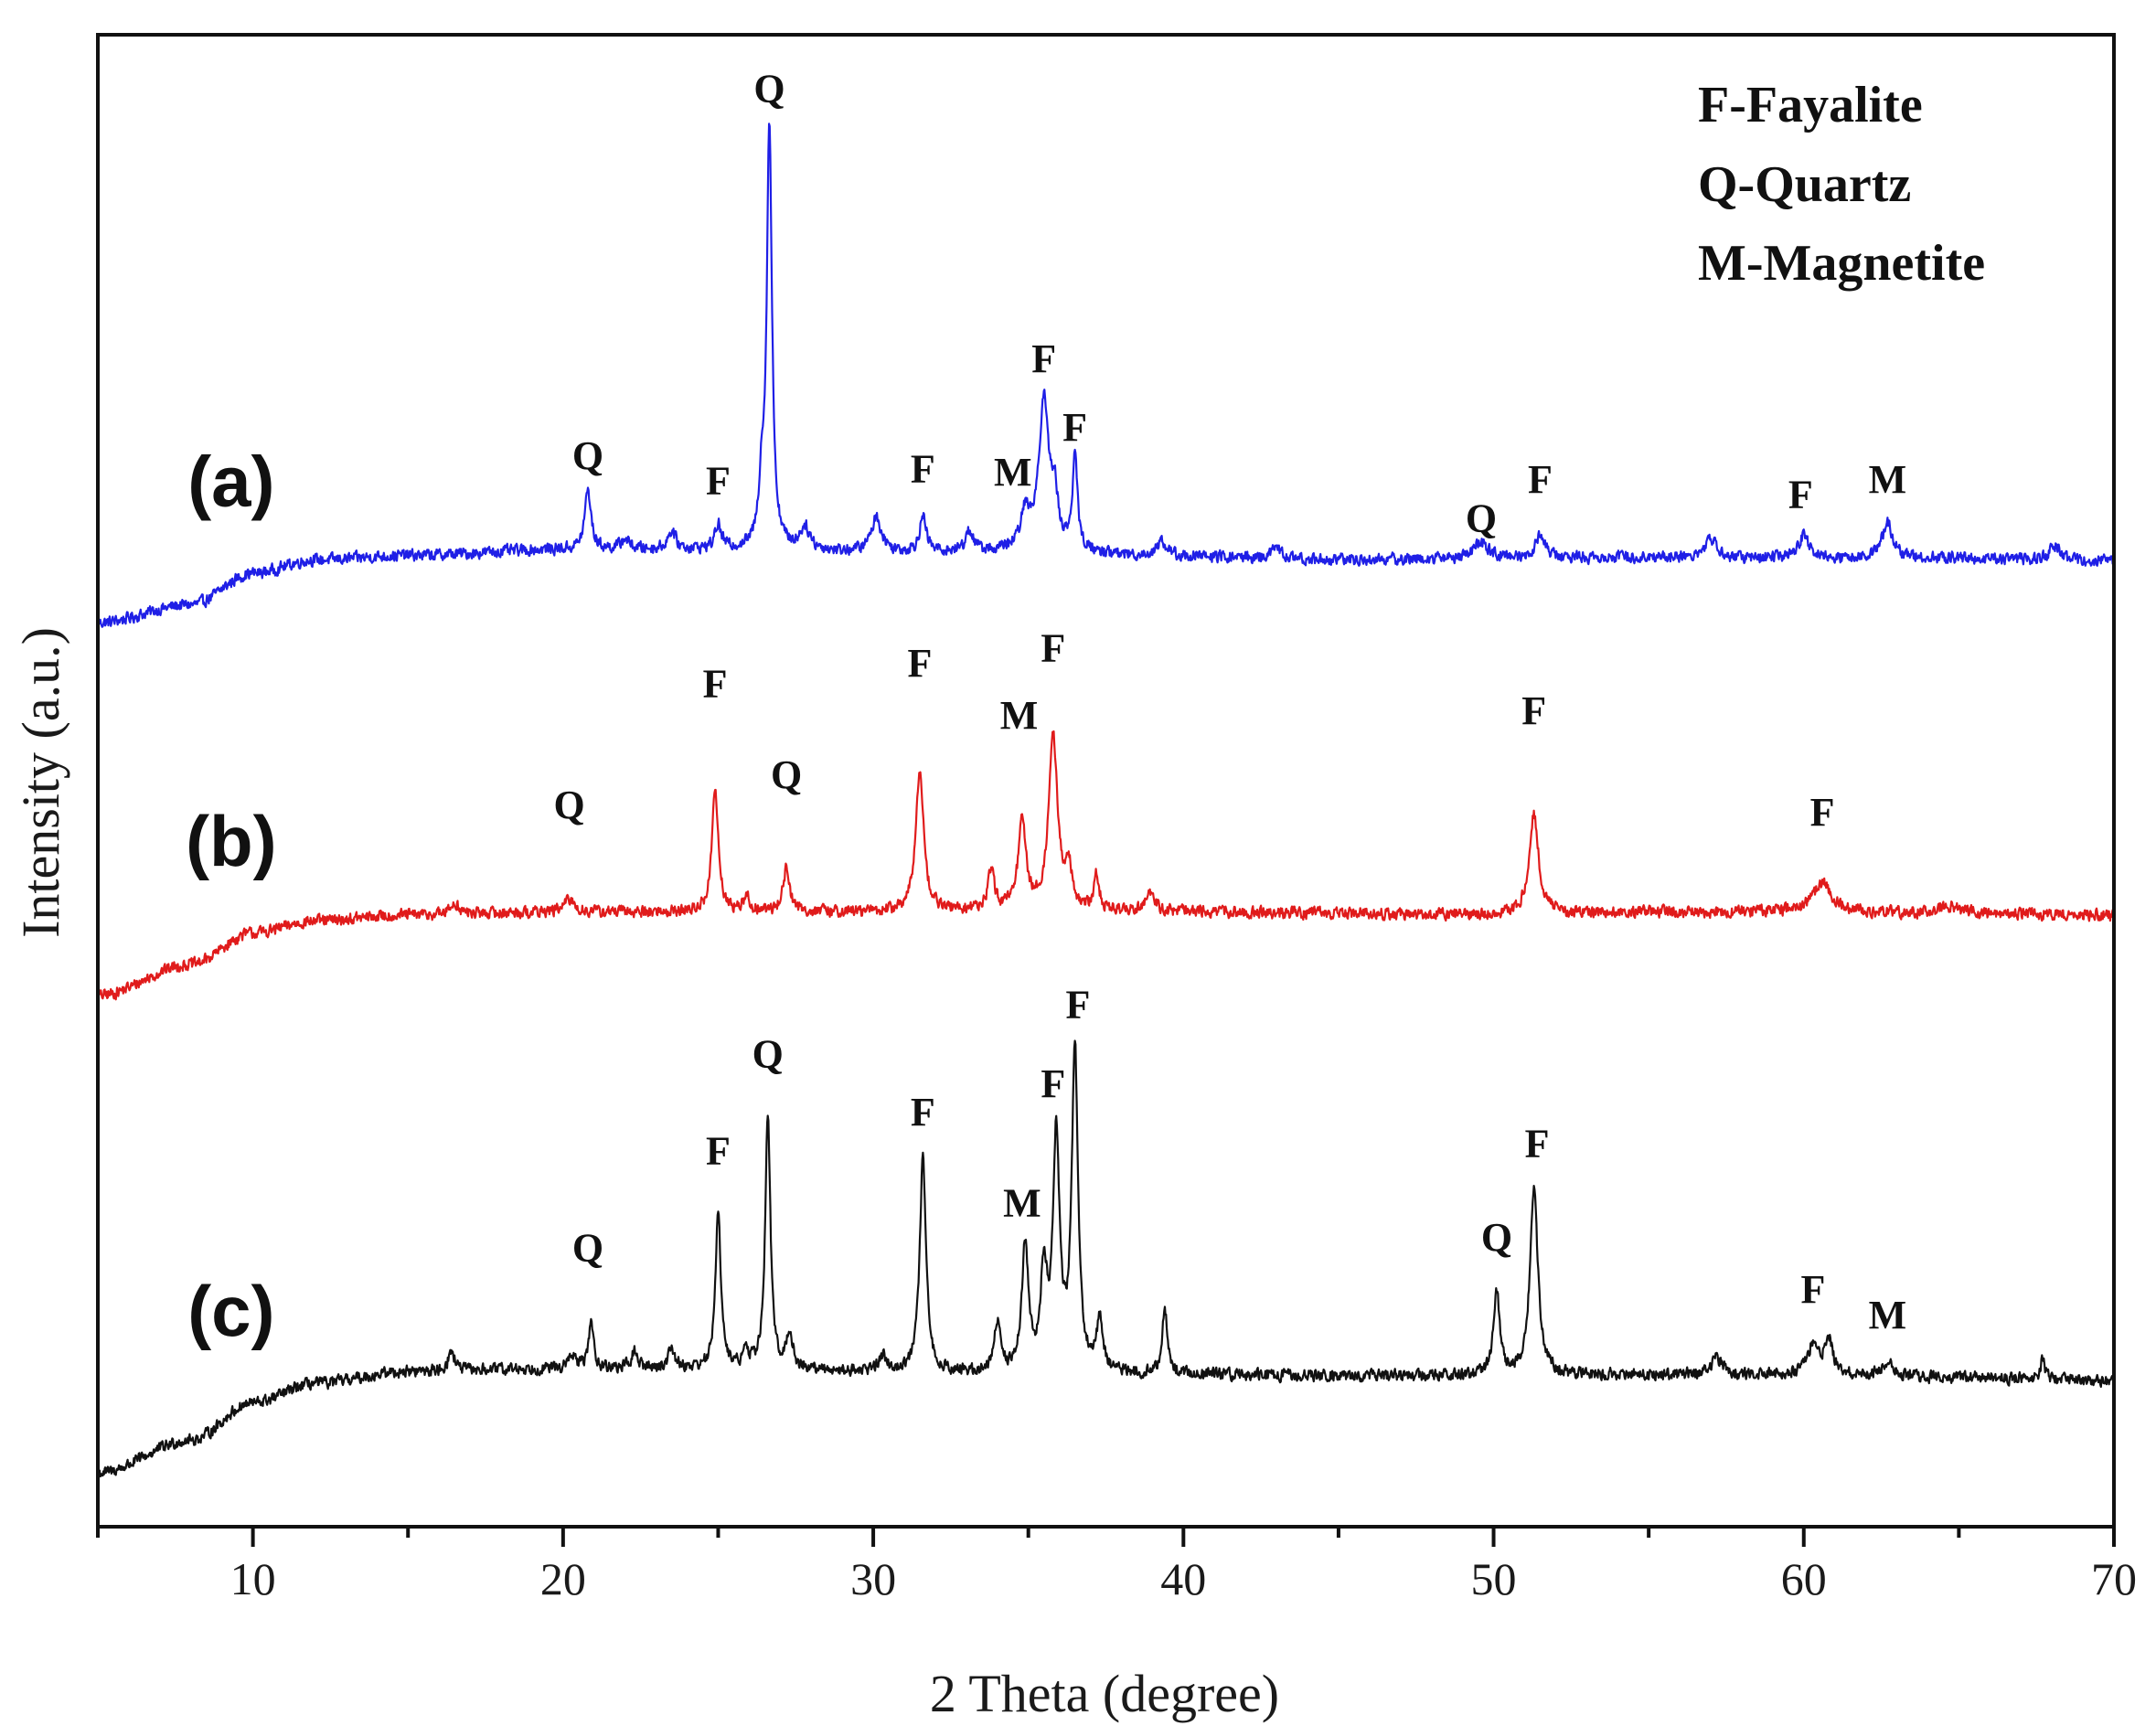 Image resolution: width=2156 pixels, height=1726 pixels. What do you see at coordinates (563, 1578) in the screenshot?
I see `x-tick-label: 20` at bounding box center [563, 1578].